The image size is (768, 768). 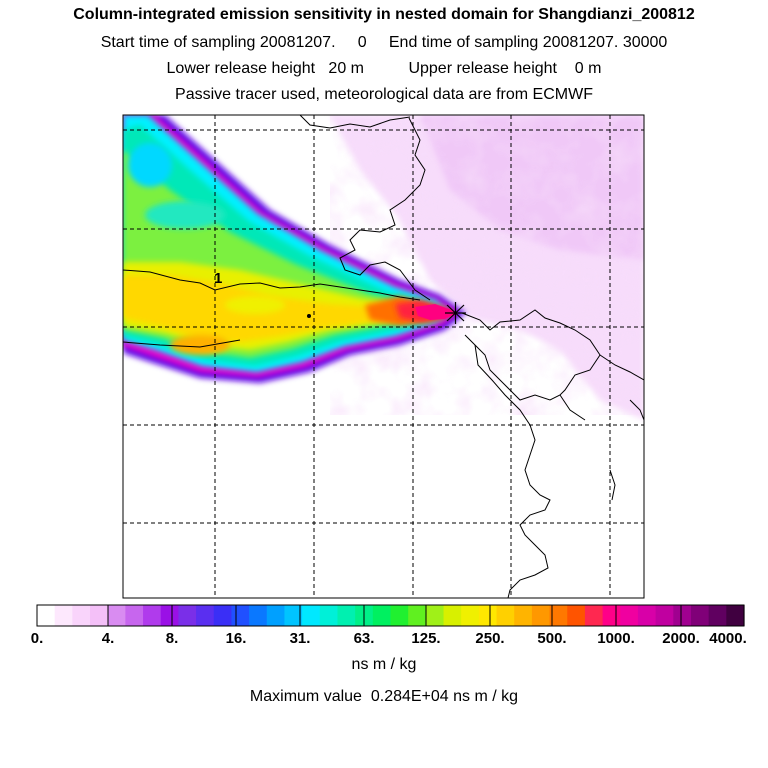 What do you see at coordinates (486, 696) in the screenshot?
I see `max-units: ns m / kg` at bounding box center [486, 696].